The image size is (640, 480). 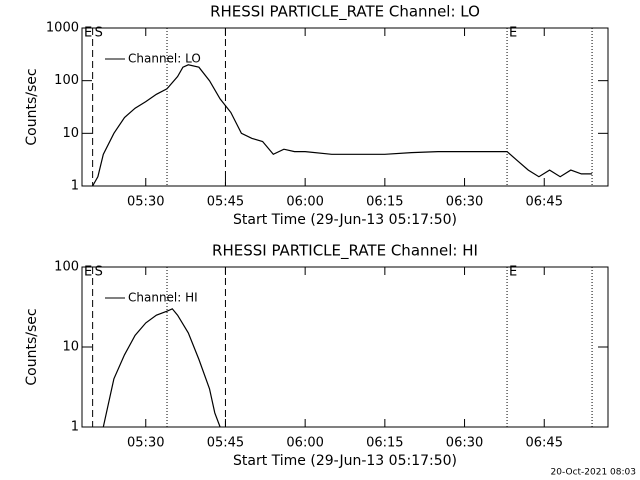 I want to click on chart-title: RHESSI PARTICLE_RATE Channel: HI, so click(x=345, y=251).